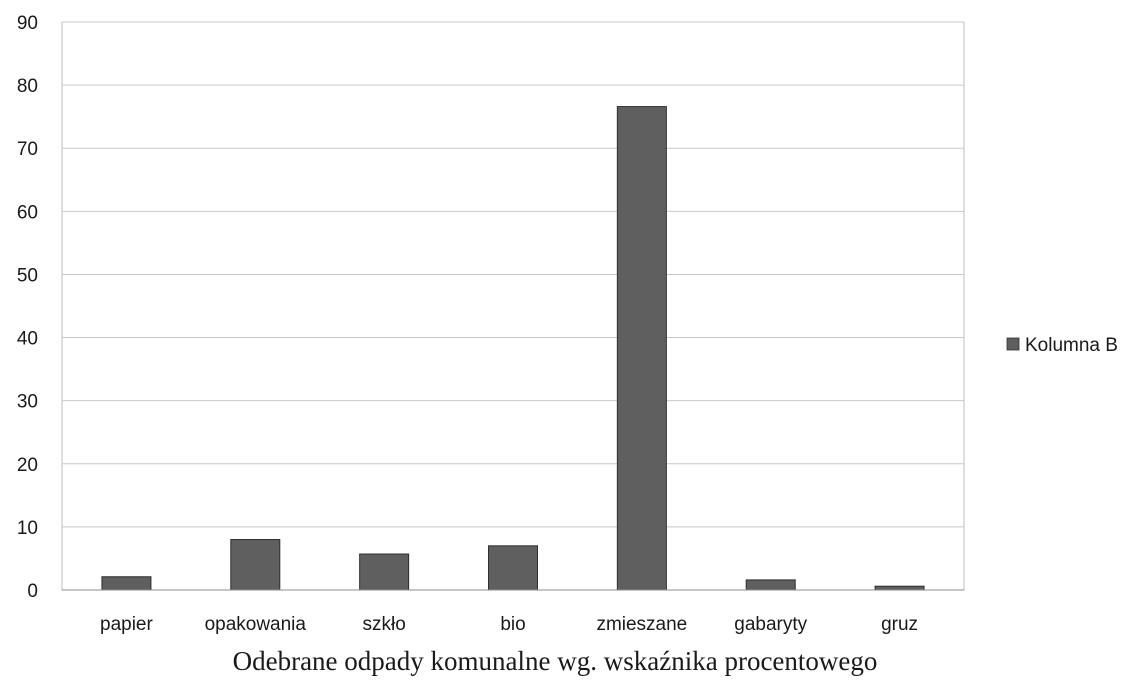 Image resolution: width=1139 pixels, height=688 pixels. Describe the element at coordinates (1071, 345) in the screenshot. I see `legend-label: Kolumna B` at that location.